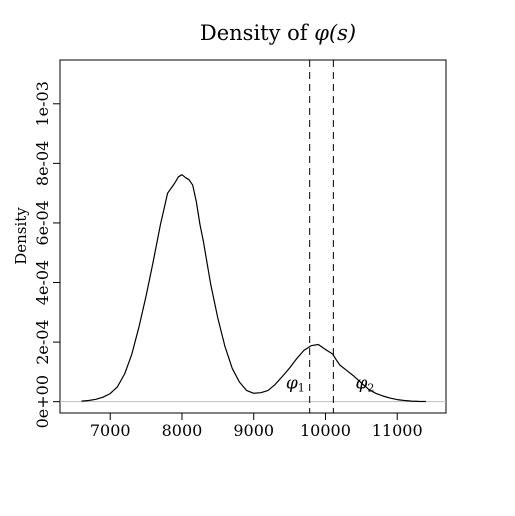 Image resolution: width=515 pixels, height=516 pixels. What do you see at coordinates (182, 430) in the screenshot?
I see `x-tick-label-8000: 8000` at bounding box center [182, 430].